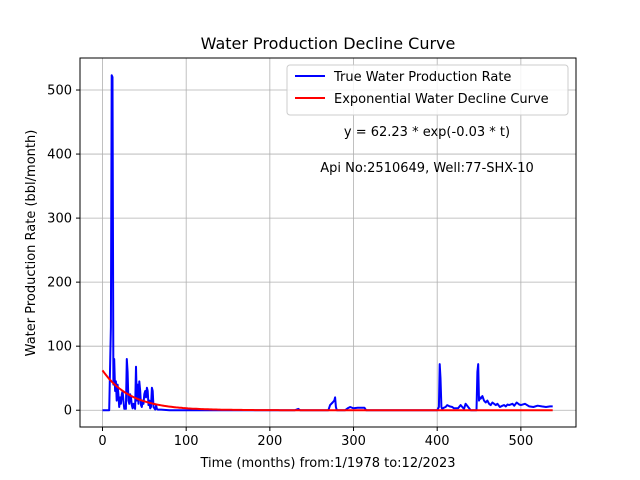 The image size is (640, 480). Describe the element at coordinates (422, 77) in the screenshot. I see `legend-label-true-rate: True Water Production Rate` at that location.